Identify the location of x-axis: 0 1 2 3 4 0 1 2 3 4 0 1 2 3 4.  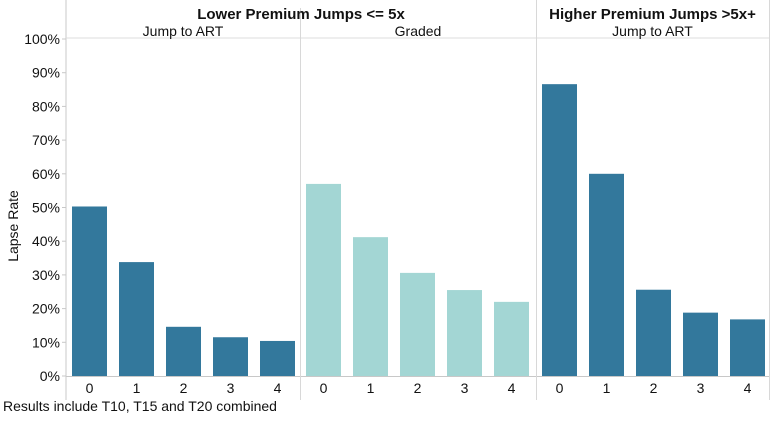
(419, 388).